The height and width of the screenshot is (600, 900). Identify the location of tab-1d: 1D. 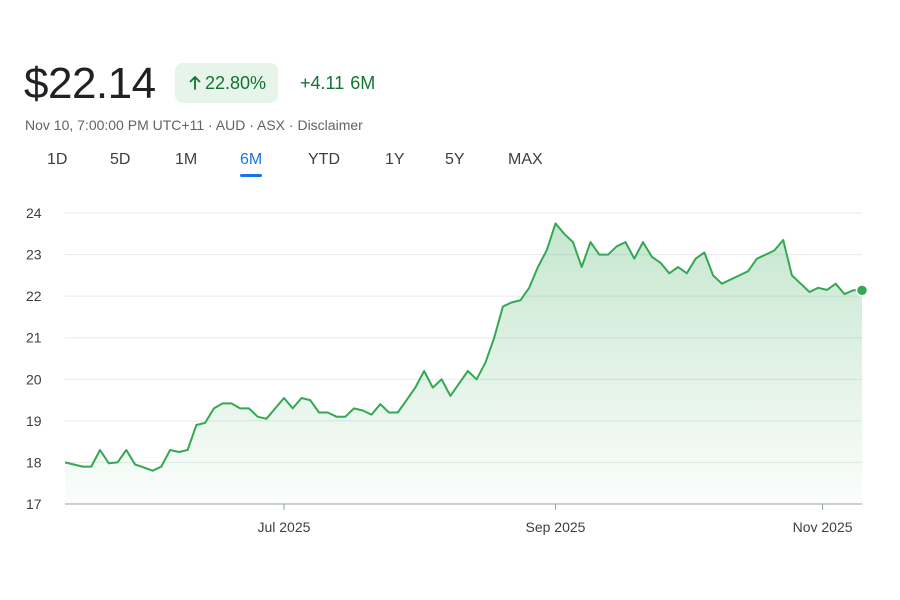
(57, 159).